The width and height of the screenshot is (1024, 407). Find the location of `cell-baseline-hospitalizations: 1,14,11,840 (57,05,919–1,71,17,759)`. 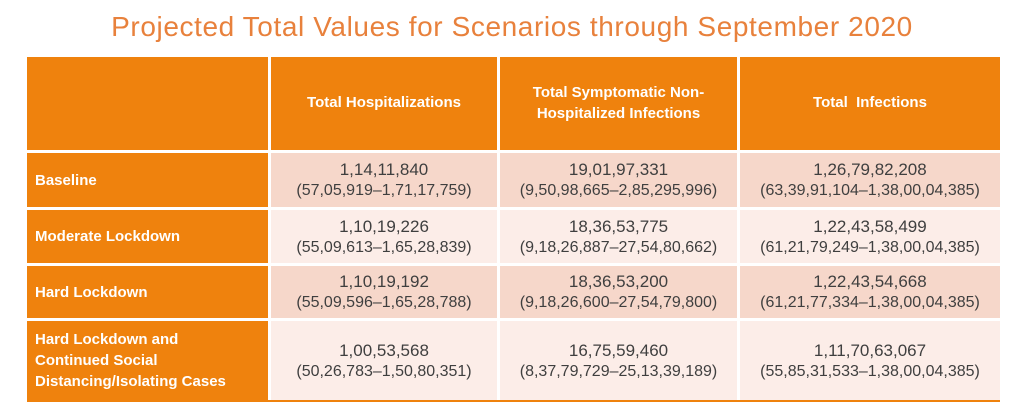

cell-baseline-hospitalizations: 1,14,11,840 (57,05,919–1,71,17,759) is located at coordinates (384, 180).